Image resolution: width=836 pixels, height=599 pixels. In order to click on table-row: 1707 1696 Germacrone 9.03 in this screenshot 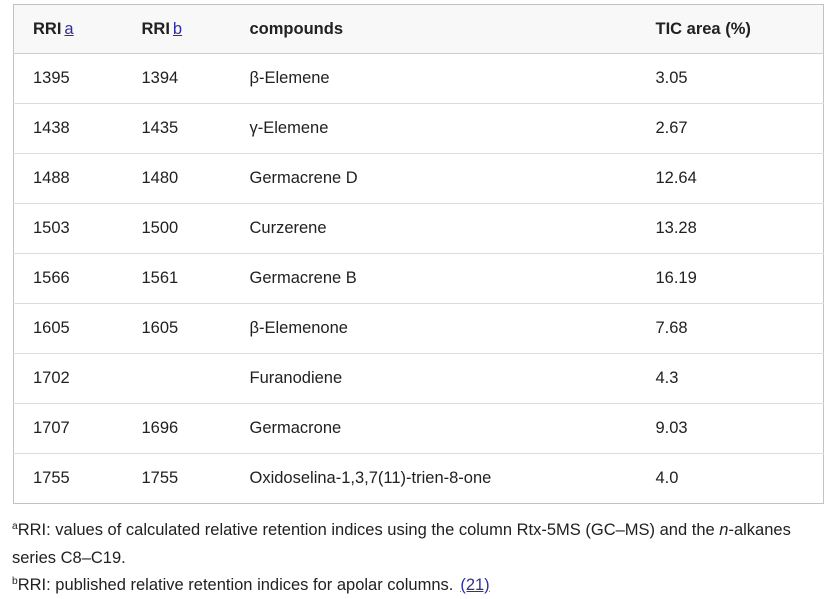, I will do `click(418, 428)`.